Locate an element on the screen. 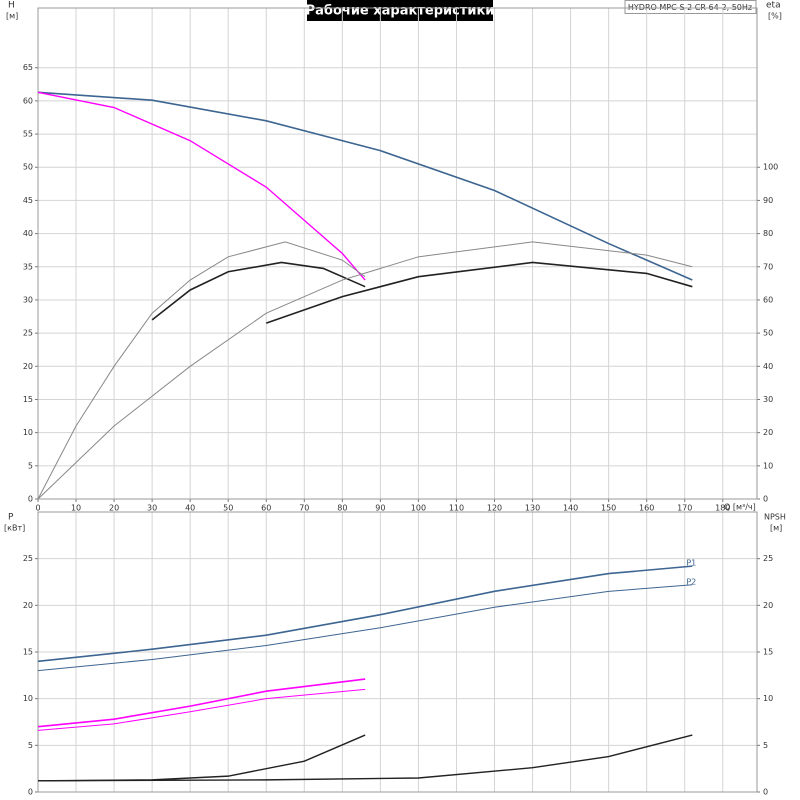 This screenshot has width=800, height=800. y-tick-label: 30 is located at coordinates (28, 299).